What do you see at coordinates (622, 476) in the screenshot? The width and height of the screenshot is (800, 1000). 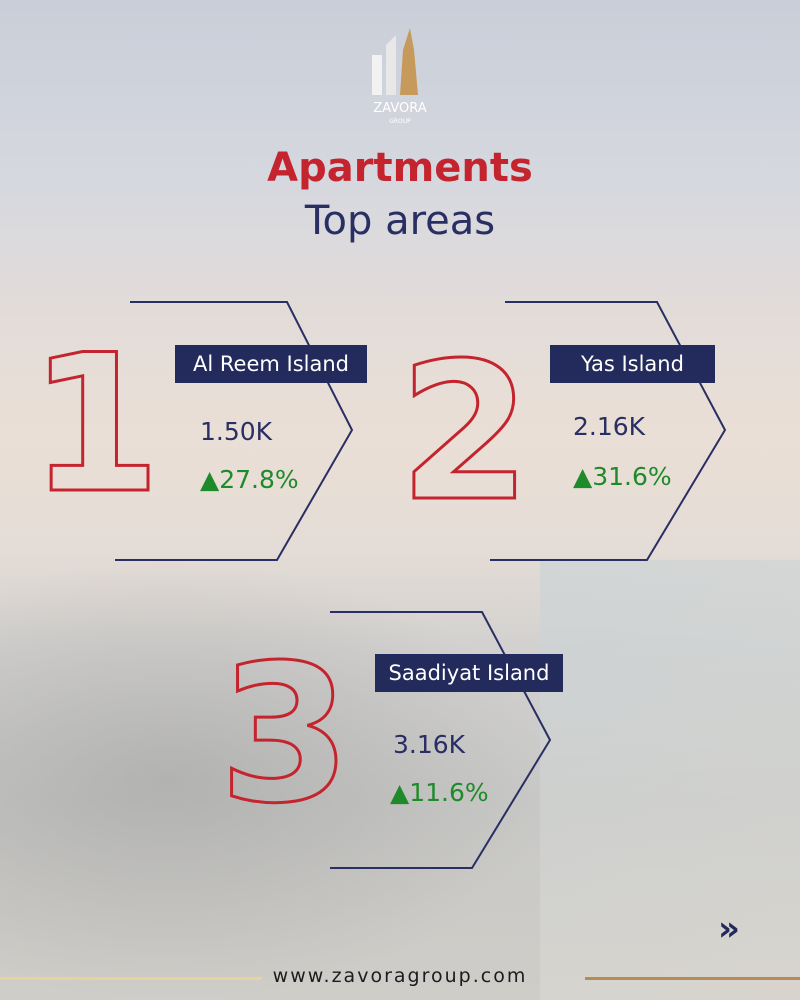 I see `area-change-2: ▲31.6%` at bounding box center [622, 476].